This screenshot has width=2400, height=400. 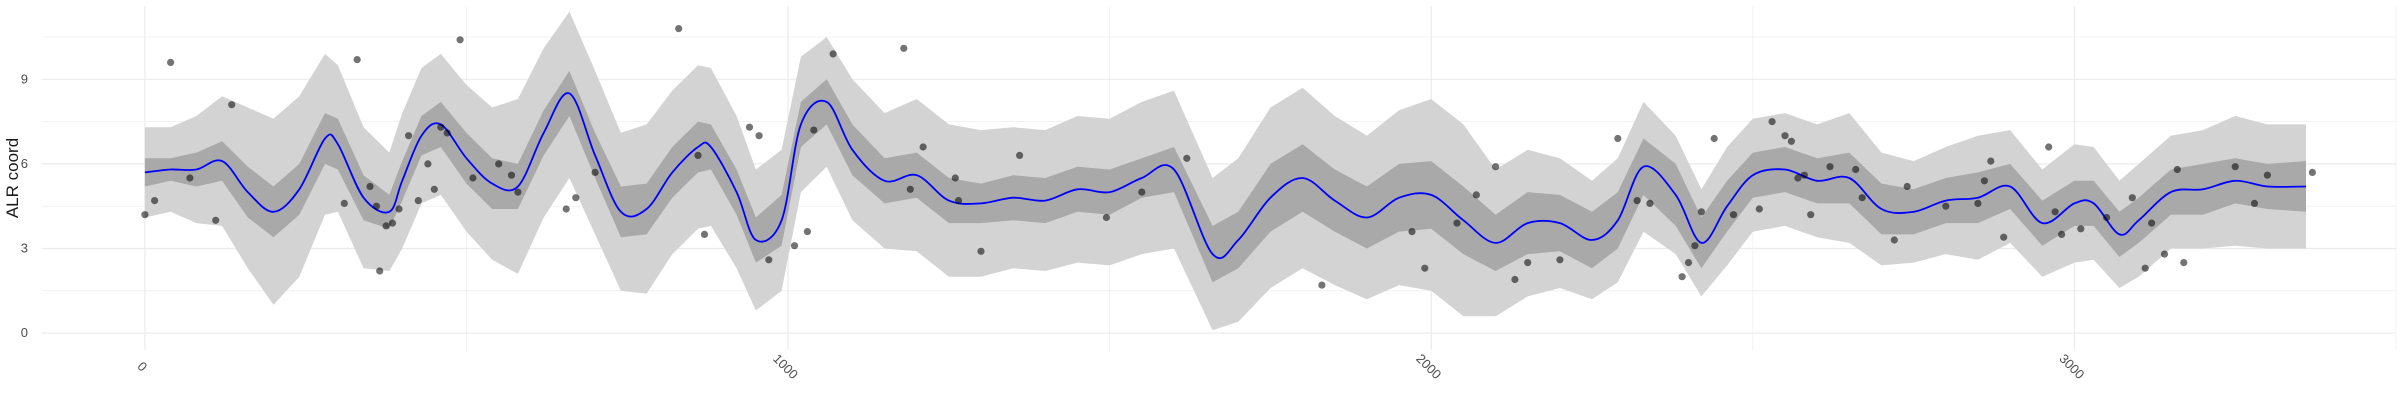 I want to click on y-axis-title: ALR coord, so click(x=12, y=178).